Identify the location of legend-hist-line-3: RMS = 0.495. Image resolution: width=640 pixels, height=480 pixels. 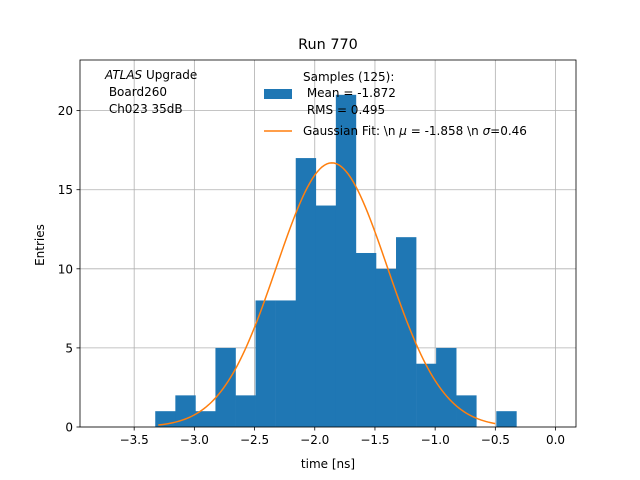
(344, 110).